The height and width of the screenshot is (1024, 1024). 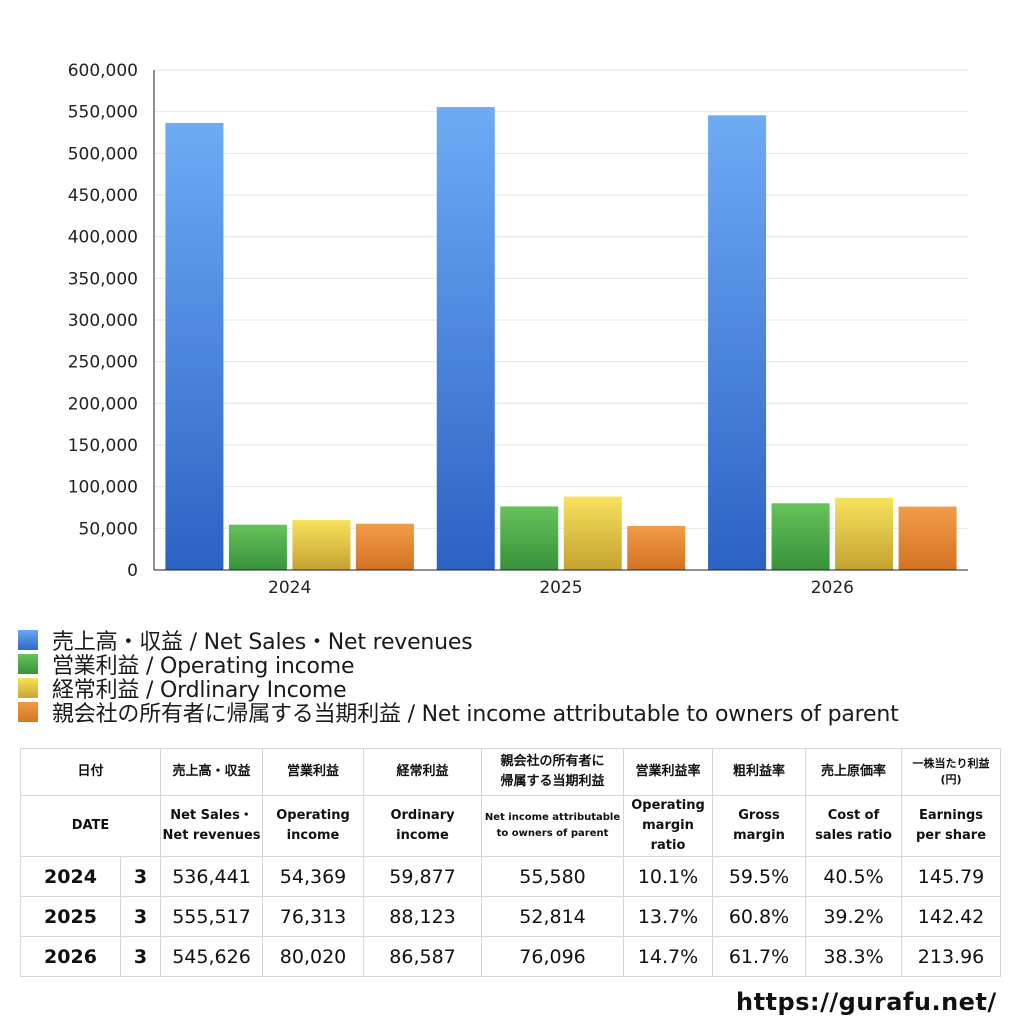 What do you see at coordinates (103, 488) in the screenshot?
I see `y-tick-label: 100,000` at bounding box center [103, 488].